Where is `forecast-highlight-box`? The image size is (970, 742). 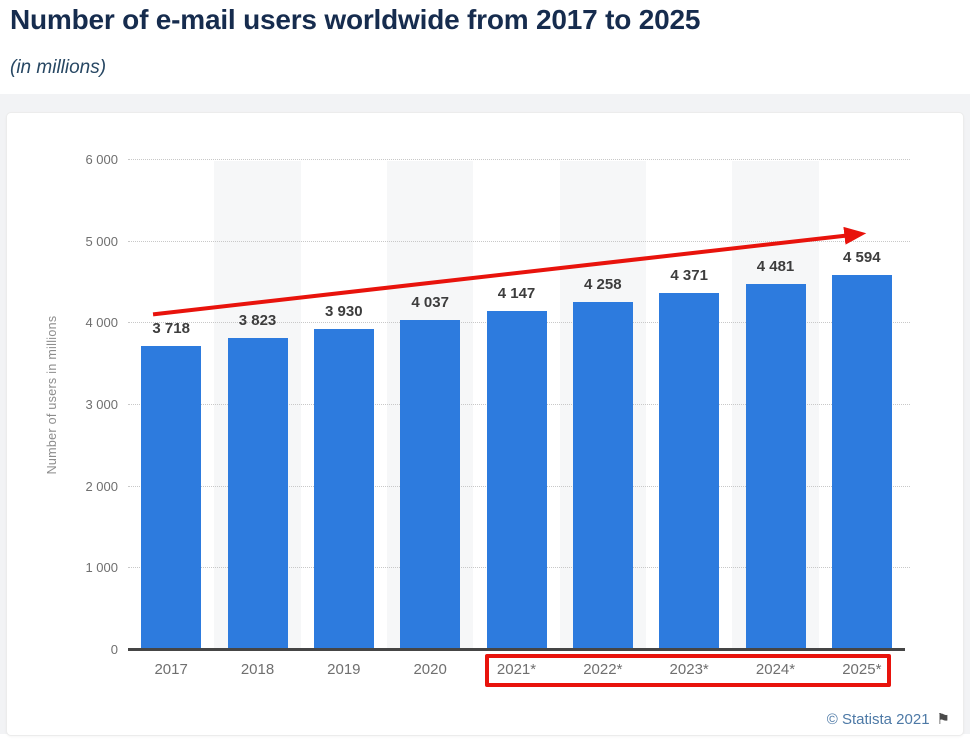
forecast-highlight-box is located at coordinates (688, 670).